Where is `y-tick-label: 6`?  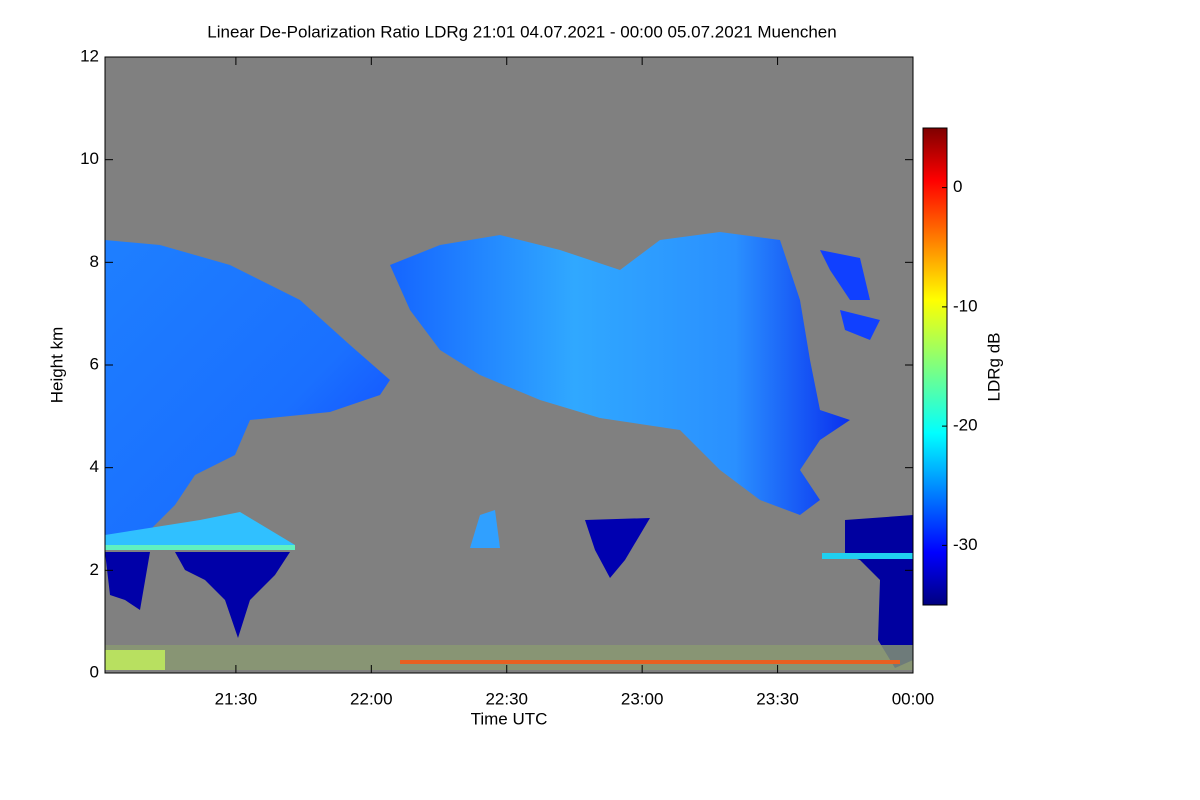 y-tick-label: 6 is located at coordinates (94, 363).